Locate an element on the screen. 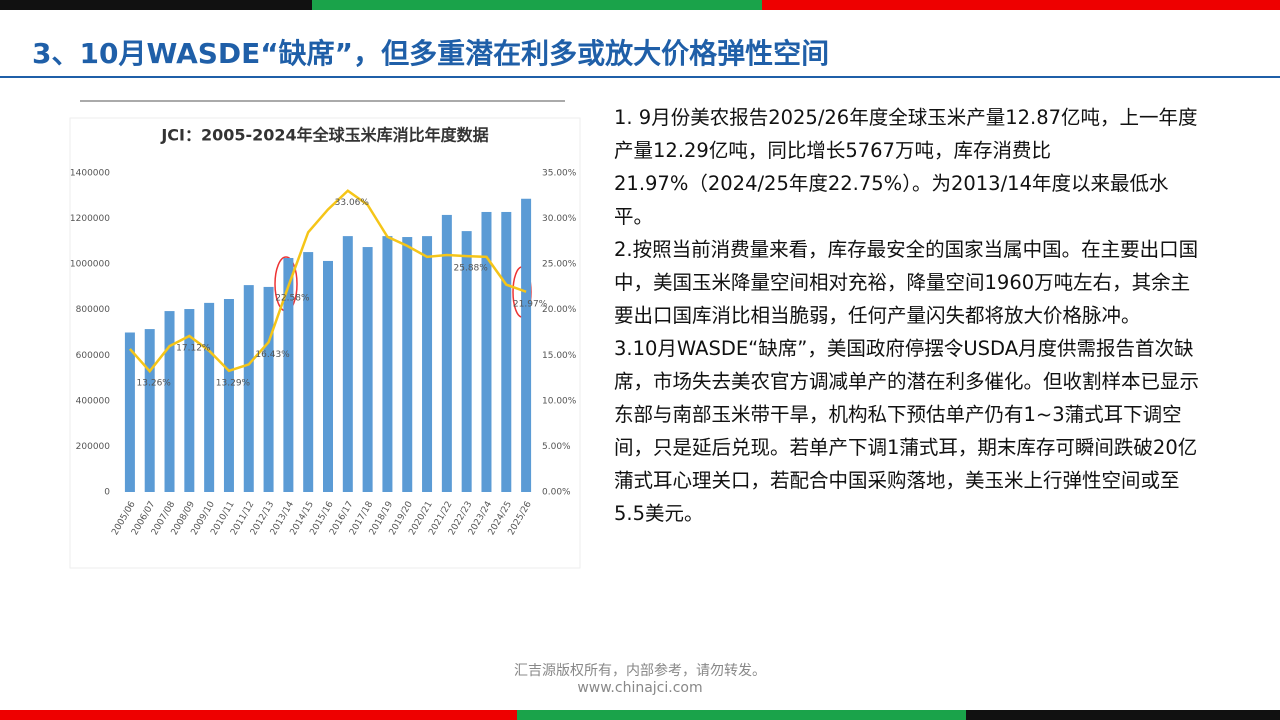  value-label: 13.26% is located at coordinates (154, 384).